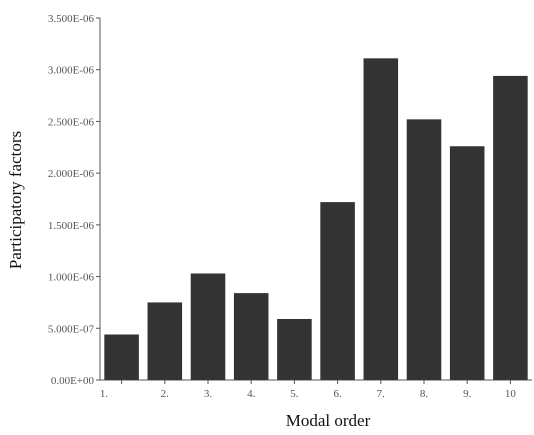  Describe the element at coordinates (71, 122) in the screenshot. I see `y-tick-label: 2.500E-06` at that location.